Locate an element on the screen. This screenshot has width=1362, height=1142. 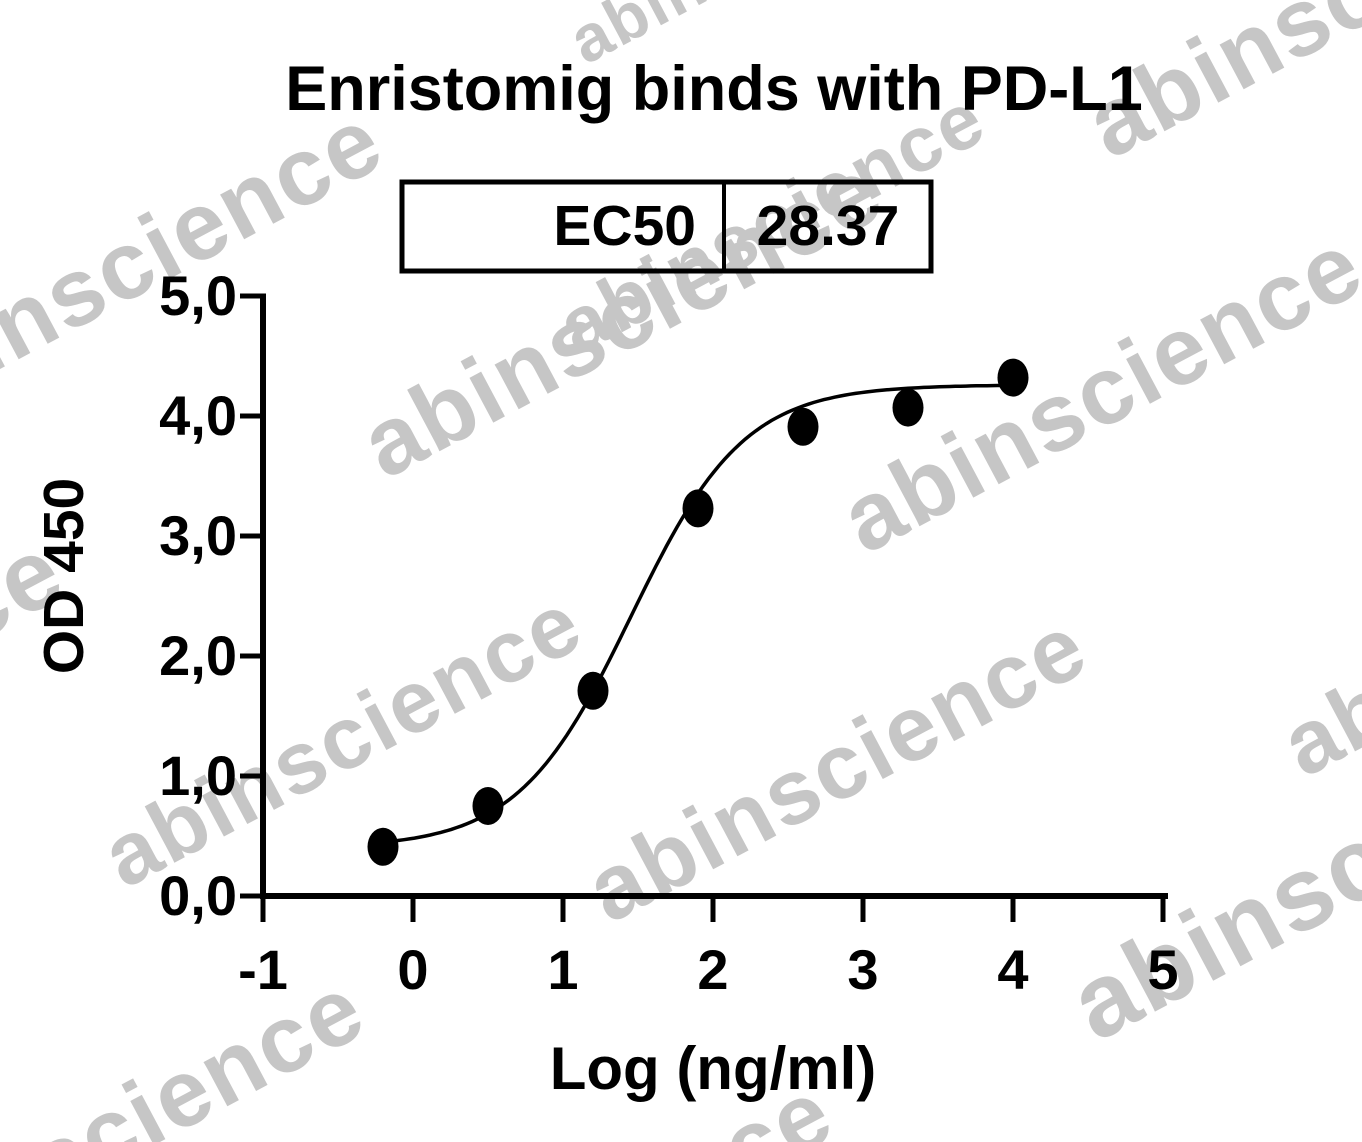
ec50-value: 28.37 is located at coordinates (828, 226).